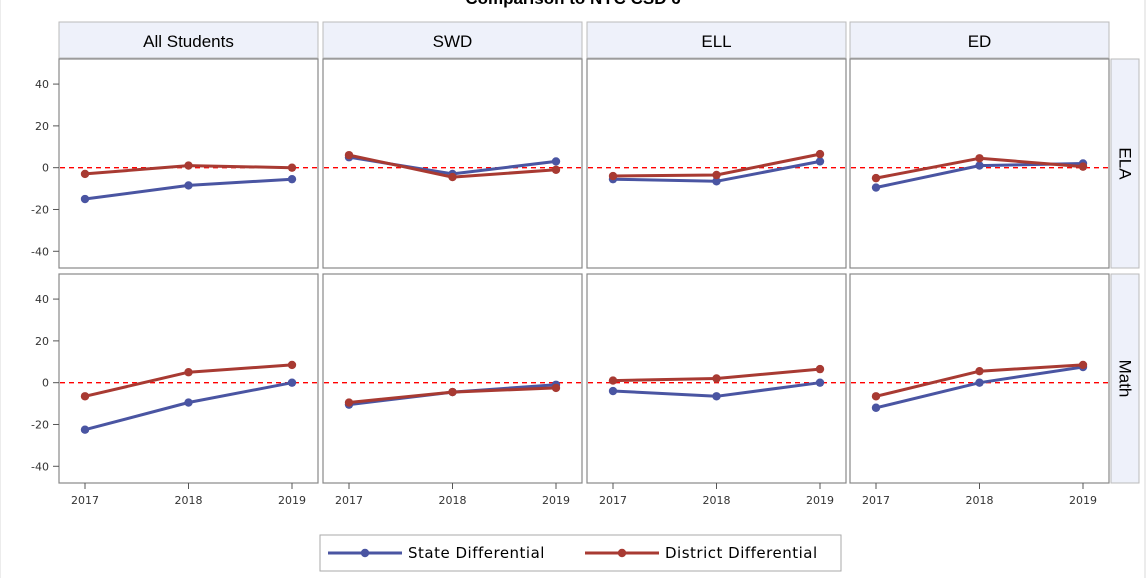 This screenshot has width=1146, height=578. I want to click on panel-ela-all-students, so click(188, 163).